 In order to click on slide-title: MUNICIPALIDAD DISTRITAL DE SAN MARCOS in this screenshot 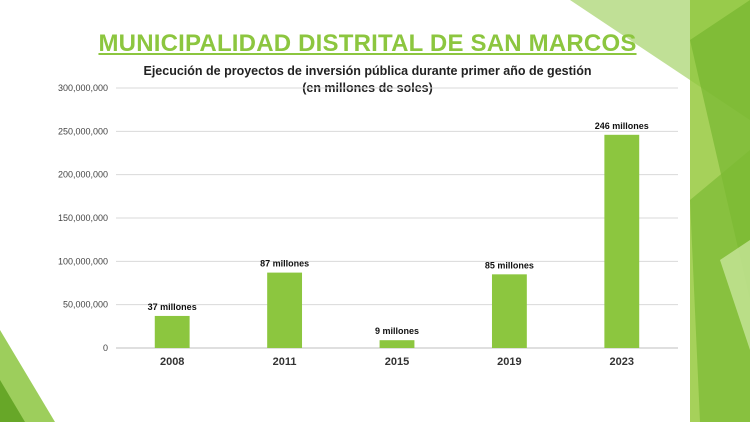, I will do `click(367, 43)`.